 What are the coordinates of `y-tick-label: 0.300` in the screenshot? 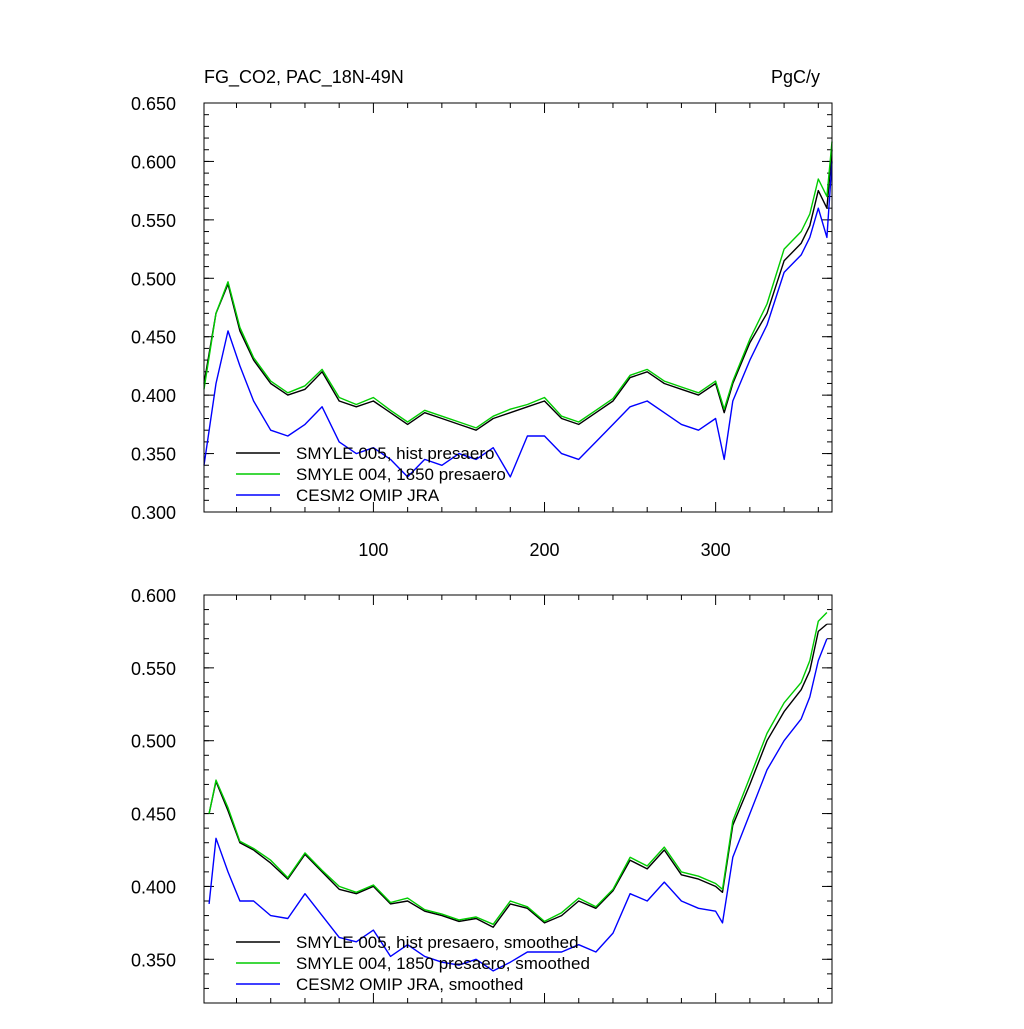 It's located at (153, 513).